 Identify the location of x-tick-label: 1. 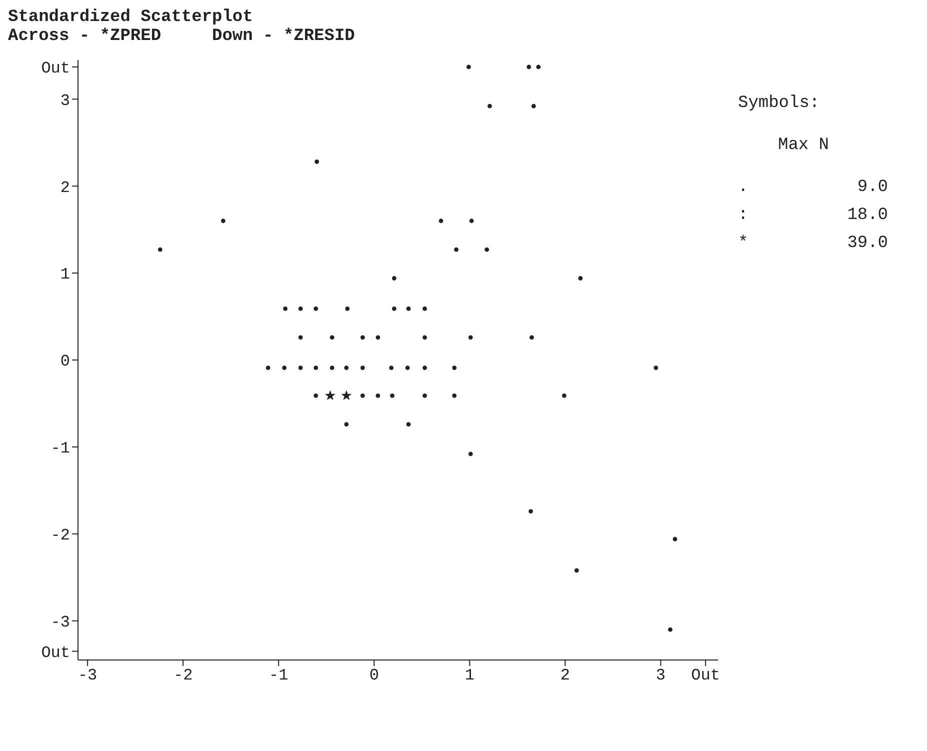
(469, 675).